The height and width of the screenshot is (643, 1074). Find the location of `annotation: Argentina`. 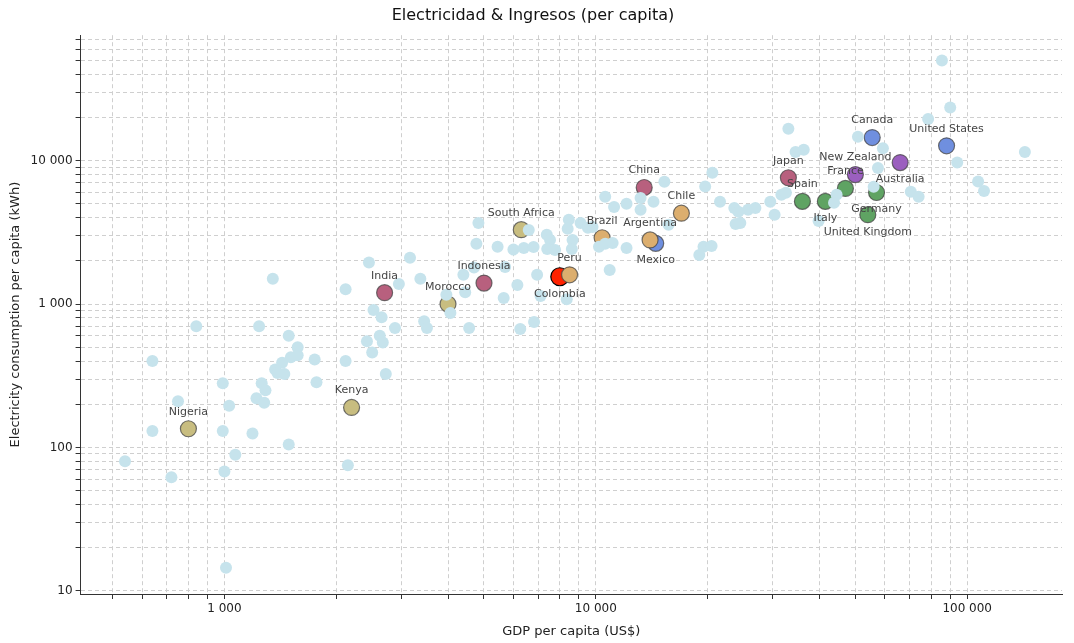

annotation: Argentina is located at coordinates (650, 222).